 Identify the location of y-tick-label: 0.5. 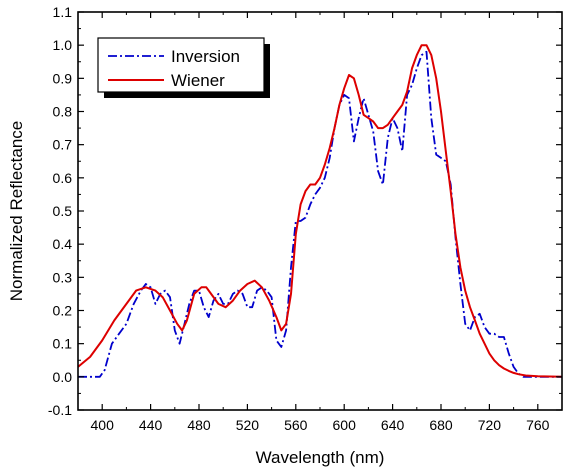
(63, 211).